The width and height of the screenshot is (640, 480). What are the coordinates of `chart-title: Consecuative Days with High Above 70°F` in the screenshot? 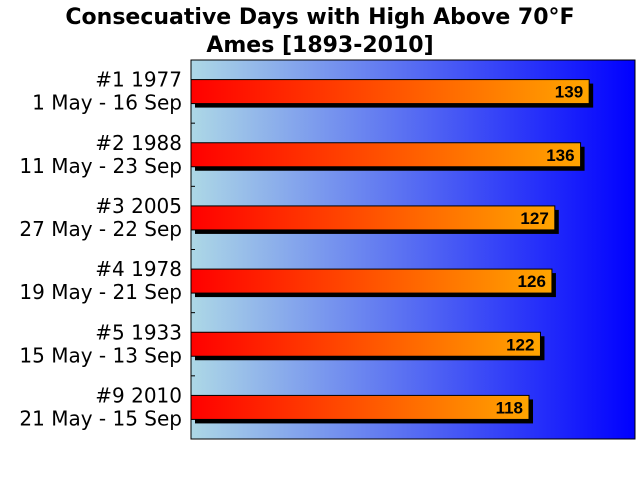 It's located at (319, 17).